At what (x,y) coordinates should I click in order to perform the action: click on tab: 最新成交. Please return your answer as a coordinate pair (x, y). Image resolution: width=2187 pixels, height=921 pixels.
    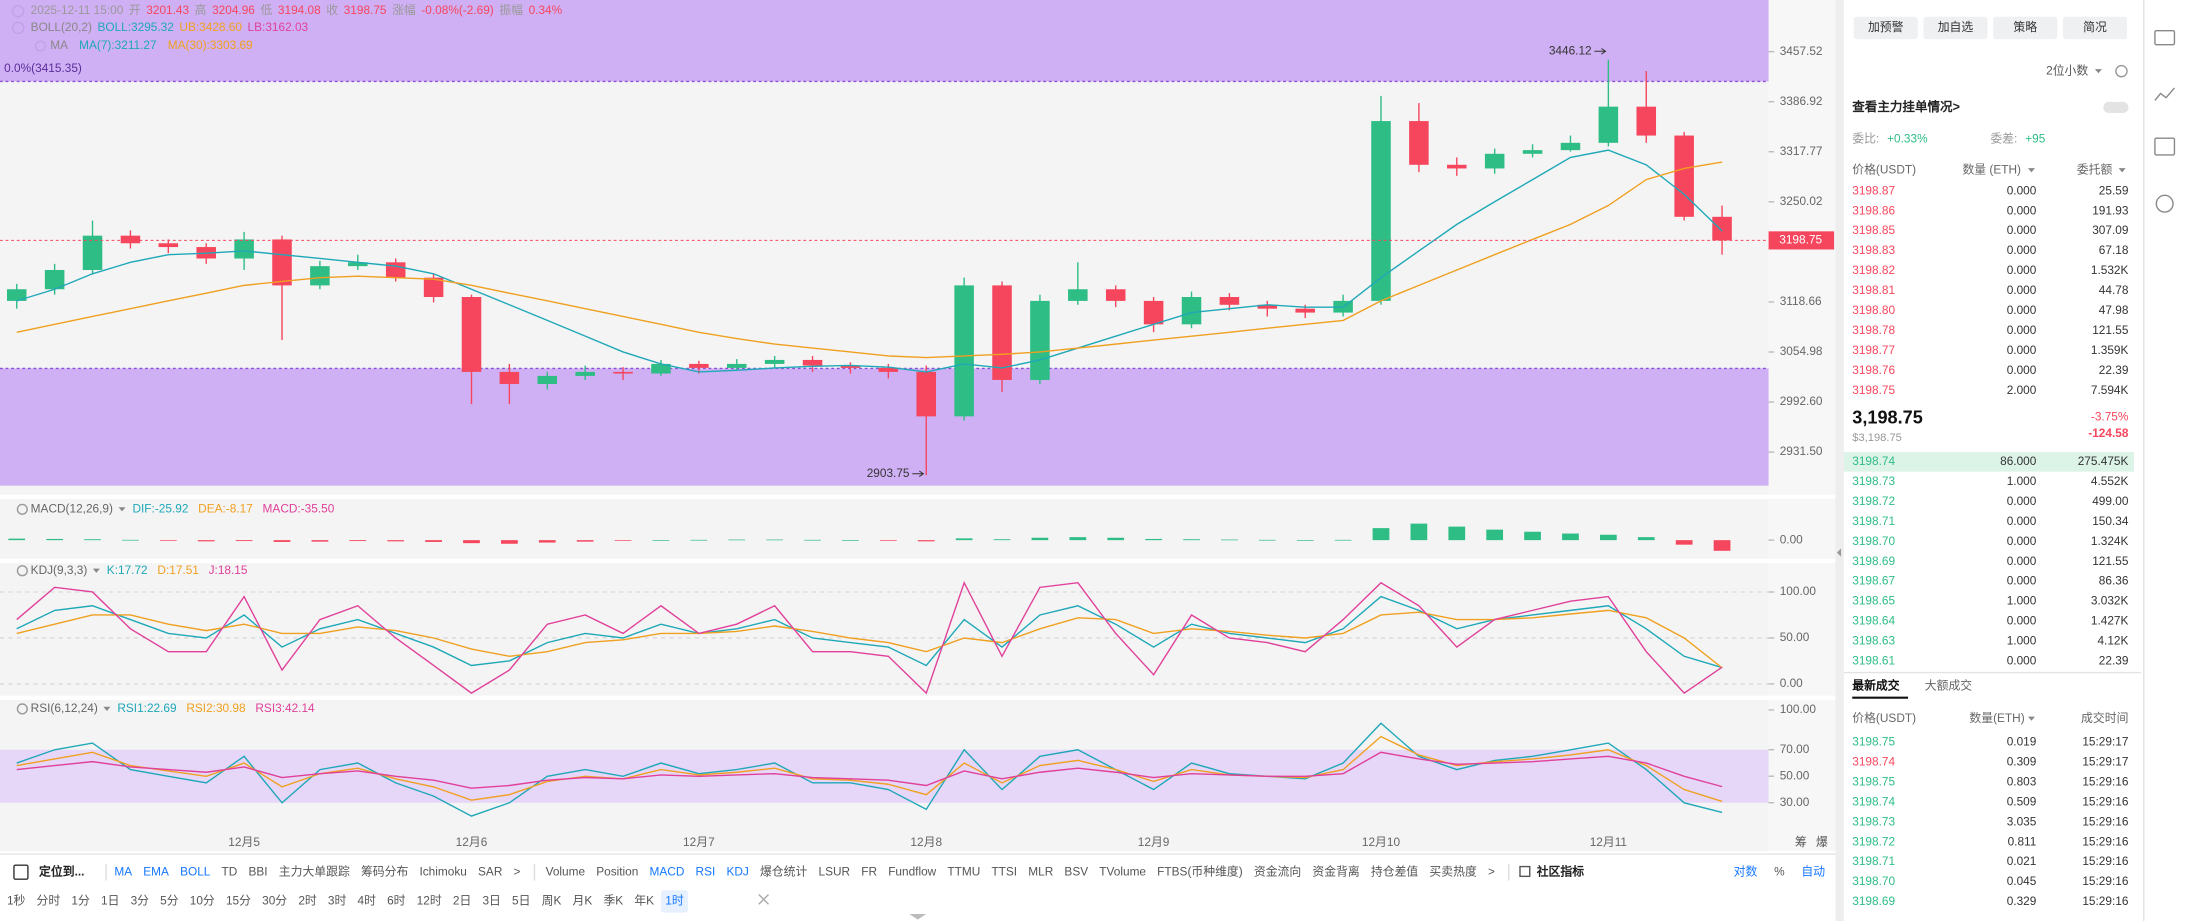
    Looking at the image, I should click on (1876, 686).